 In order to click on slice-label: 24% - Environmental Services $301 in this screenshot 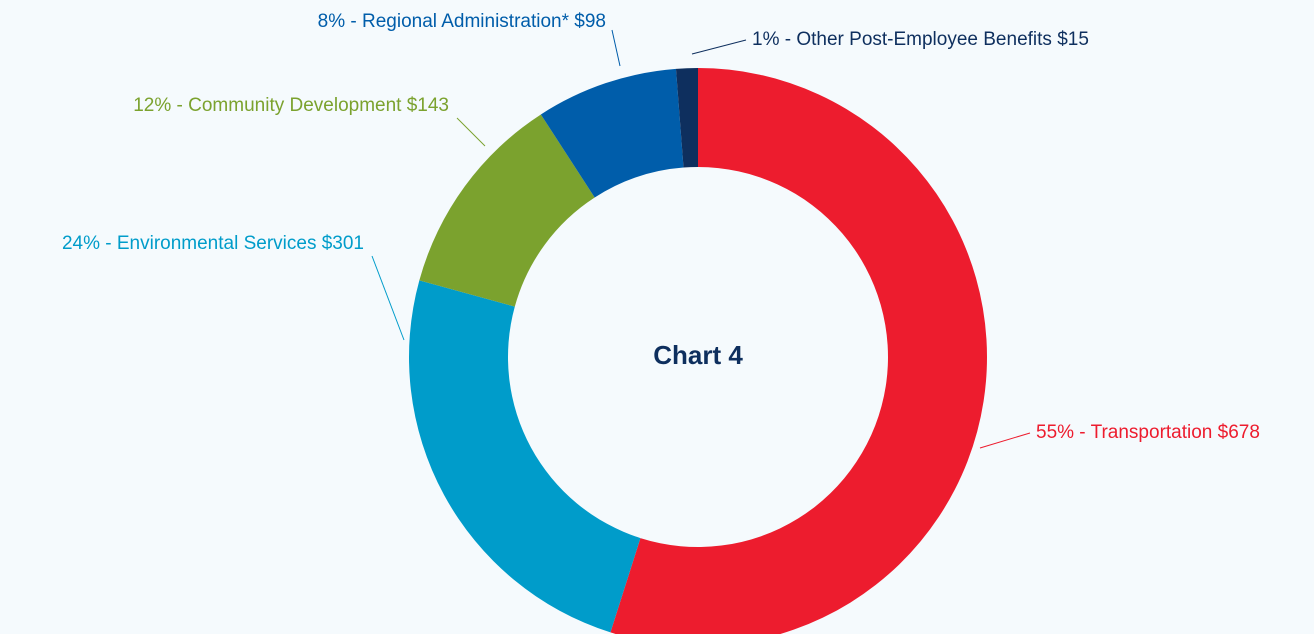, I will do `click(213, 243)`.